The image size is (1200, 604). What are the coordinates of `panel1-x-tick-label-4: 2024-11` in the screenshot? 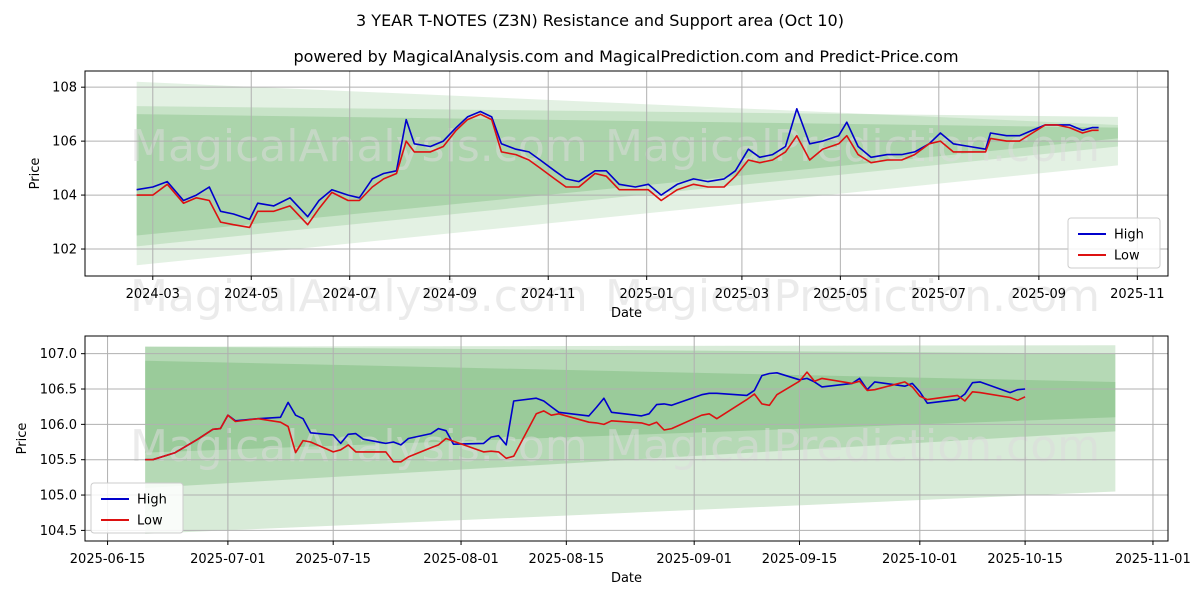 It's located at (548, 294).